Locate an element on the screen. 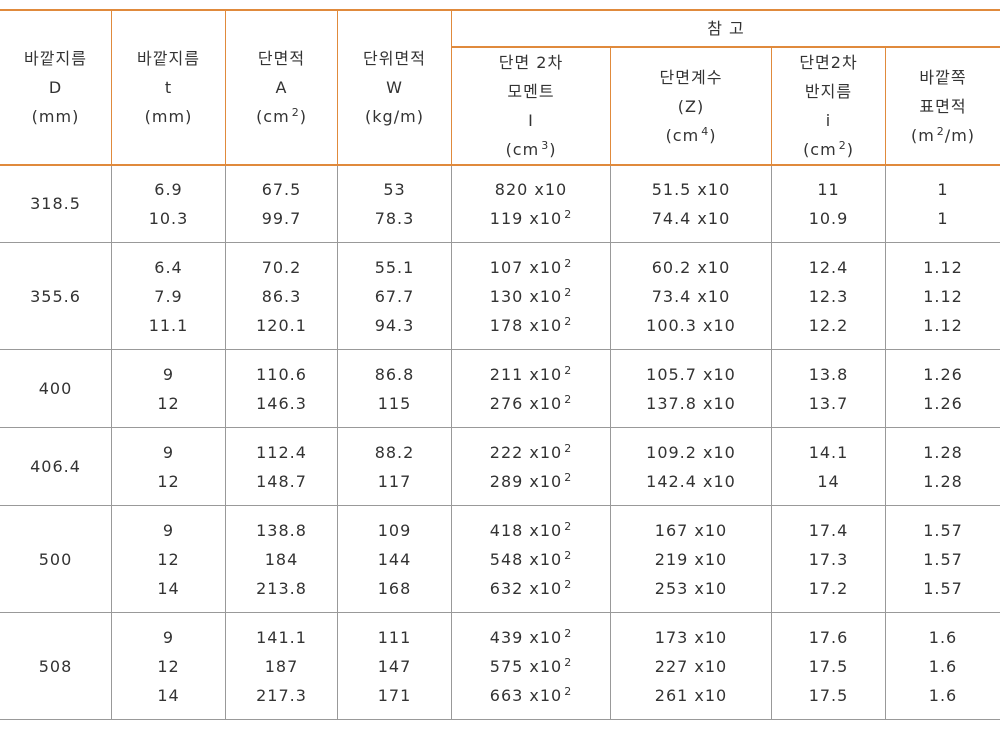 The width and height of the screenshot is (1000, 729). body-cell: 1.57 1.57 1.57 is located at coordinates (943, 559).